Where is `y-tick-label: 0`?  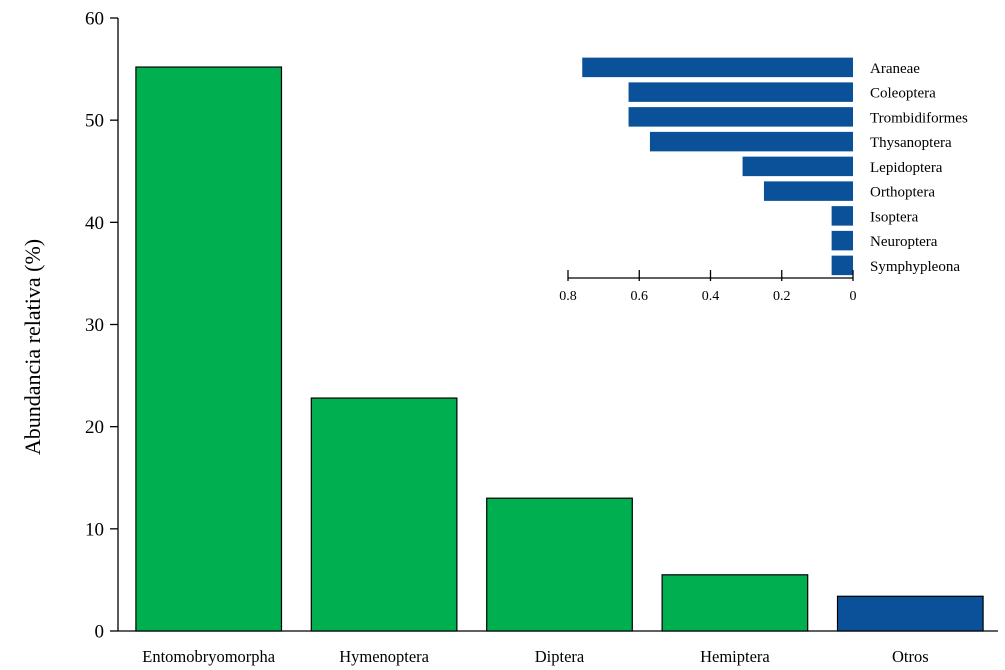
y-tick-label: 0 is located at coordinates (100, 632).